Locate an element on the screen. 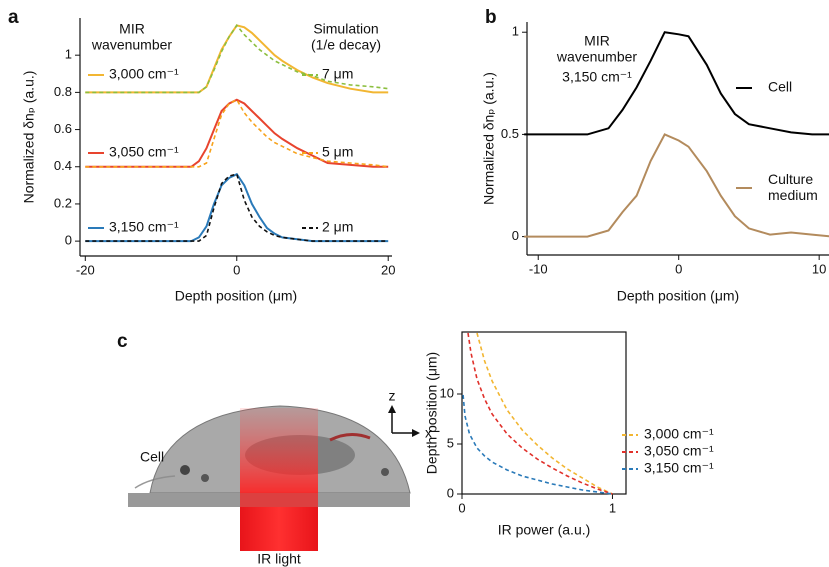 The image size is (829, 567). x-tick-label: 10 is located at coordinates (819, 268).